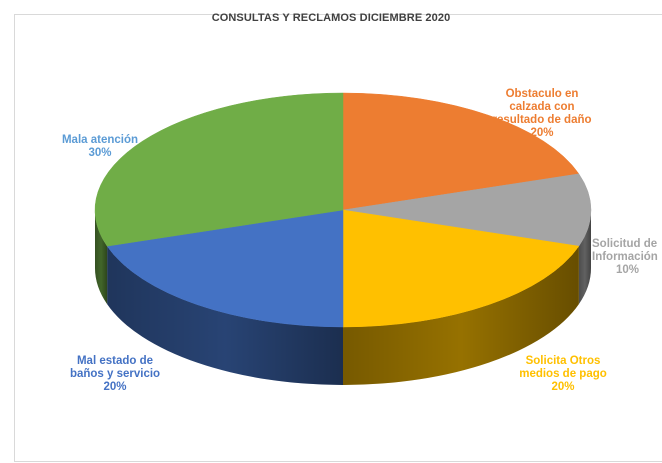  What do you see at coordinates (100, 153) in the screenshot?
I see `label-percent: 30%` at bounding box center [100, 153].